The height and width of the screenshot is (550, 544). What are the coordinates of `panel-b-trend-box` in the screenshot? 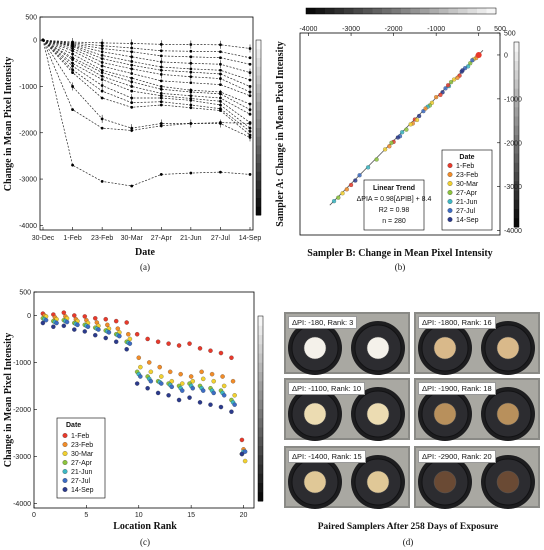 It's located at (394, 205).